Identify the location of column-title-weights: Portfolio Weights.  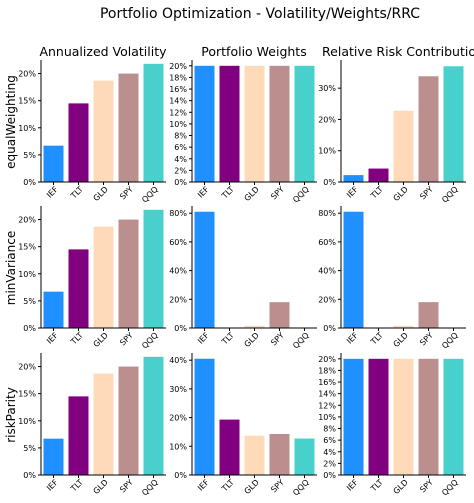
(253, 51).